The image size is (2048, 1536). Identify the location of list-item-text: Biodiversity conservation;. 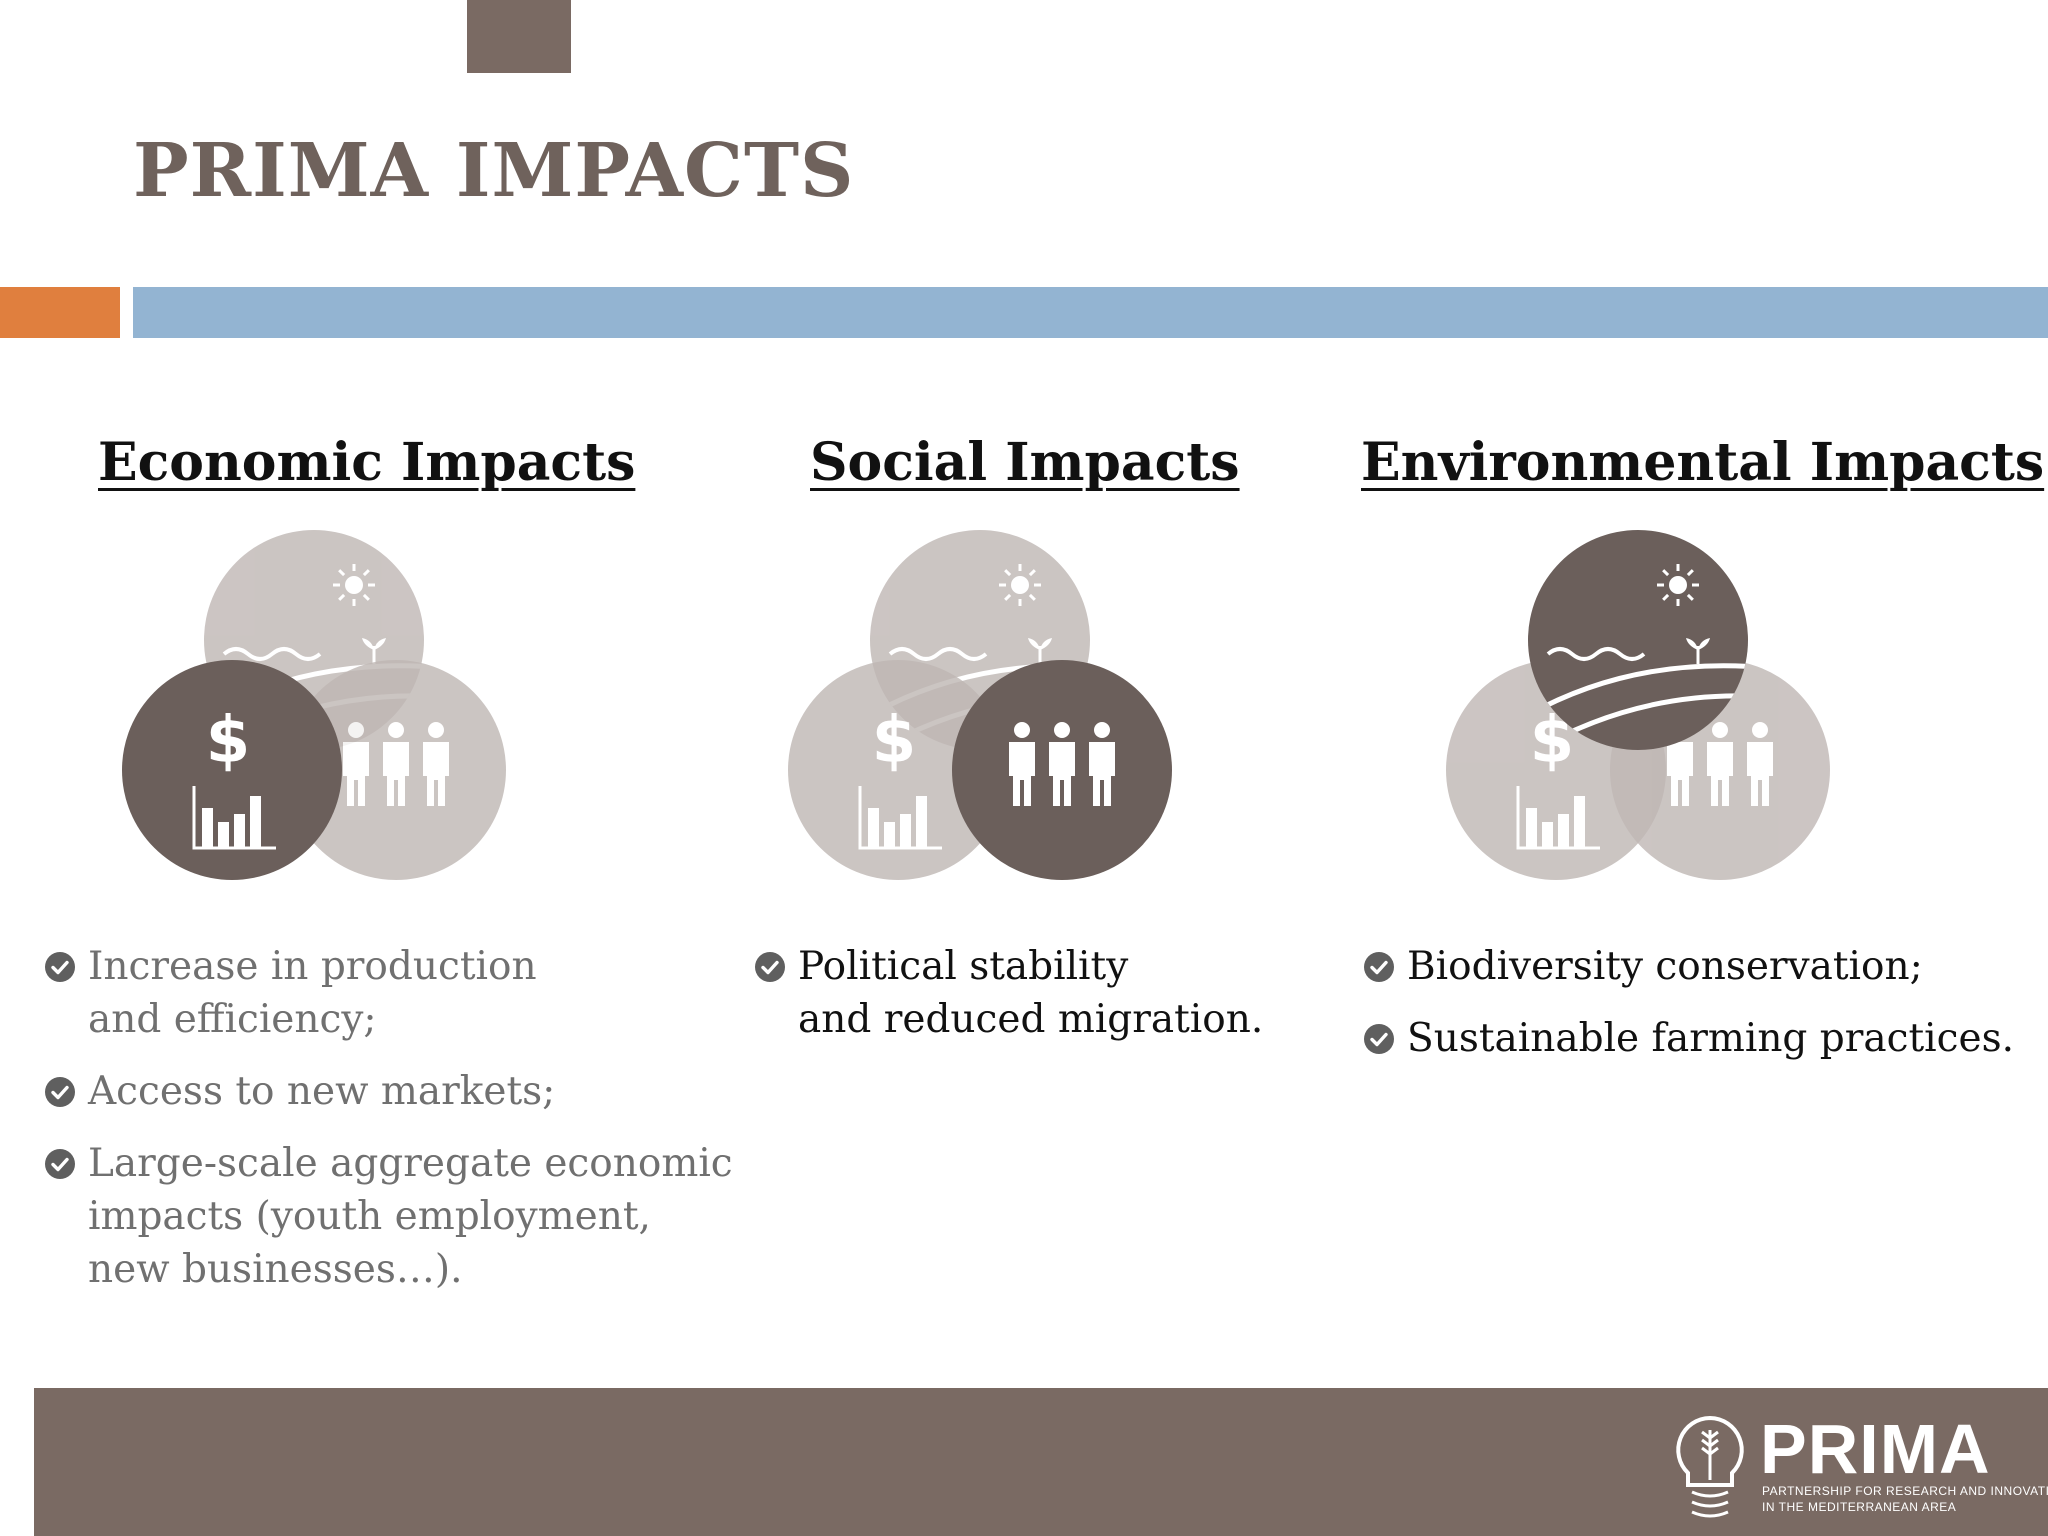
(1665, 966).